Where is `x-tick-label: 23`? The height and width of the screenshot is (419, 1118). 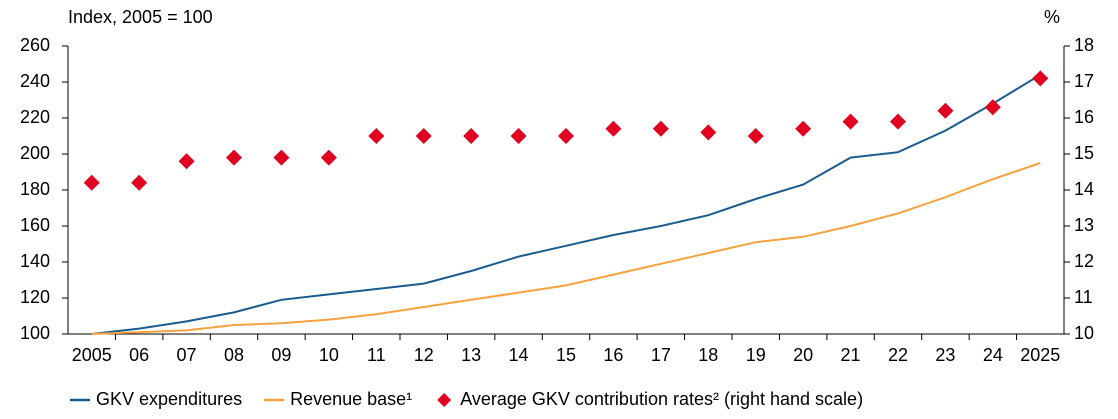 x-tick-label: 23 is located at coordinates (945, 355).